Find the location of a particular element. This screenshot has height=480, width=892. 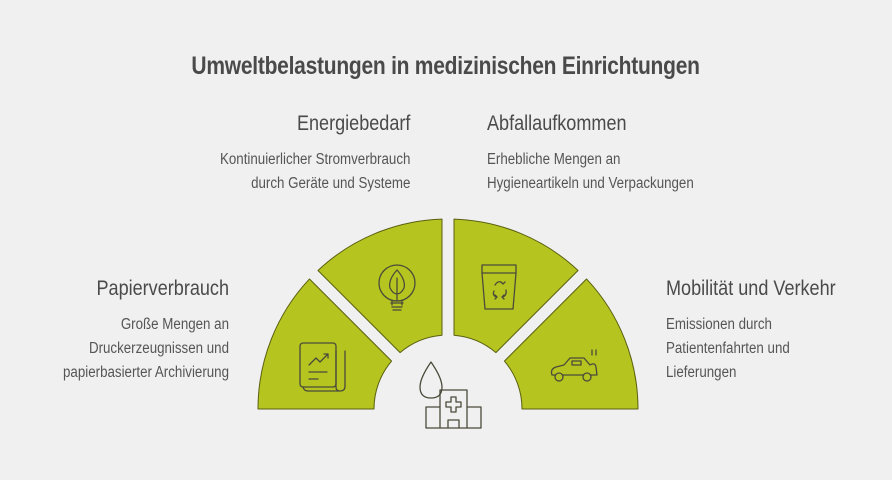

segment-papierverbrauch is located at coordinates (325, 344).